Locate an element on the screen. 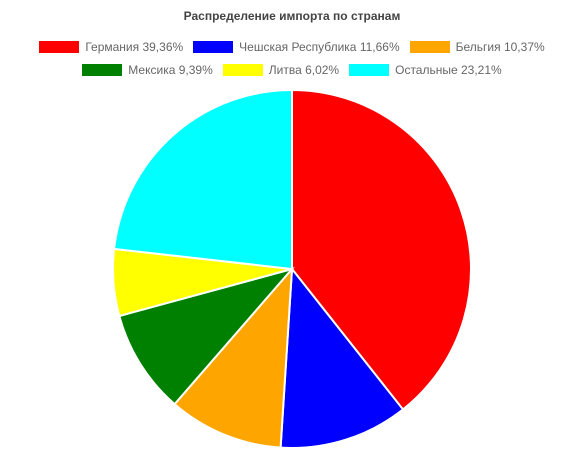  legend-item-lithuania: Литва 6,02% is located at coordinates (281, 70).